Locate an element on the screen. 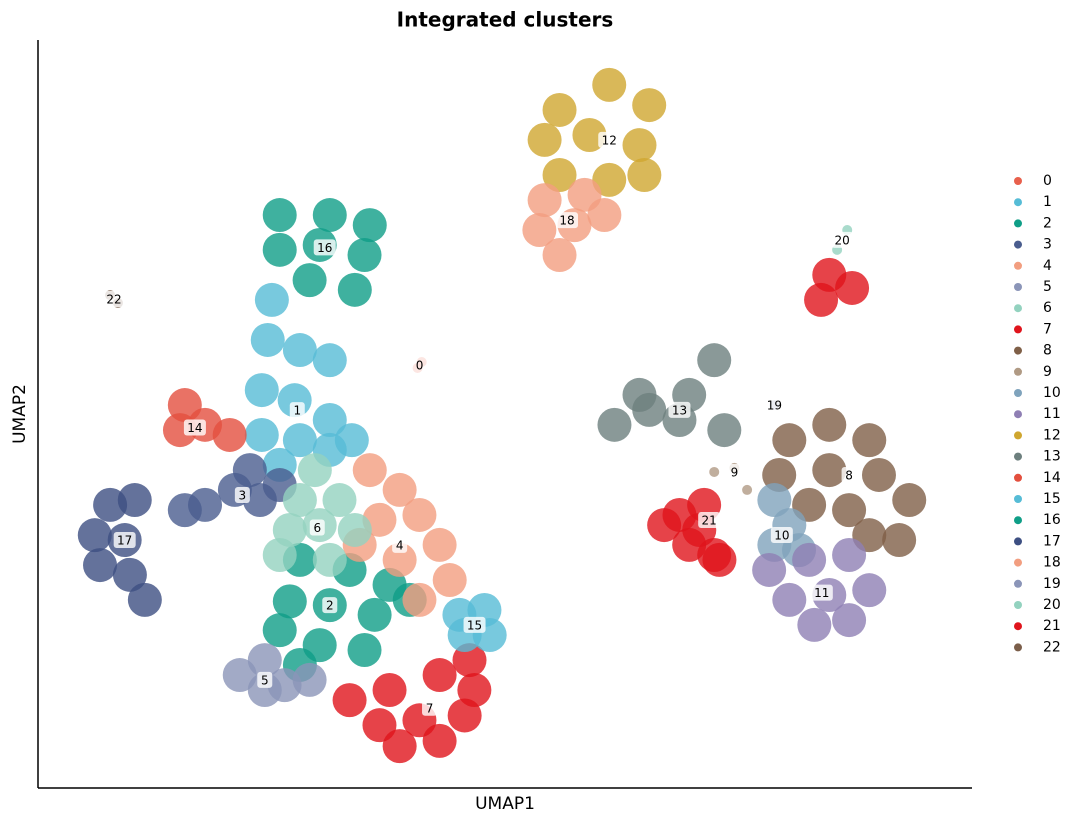 The image size is (1080, 826). legend-label: 15 is located at coordinates (1052, 499).